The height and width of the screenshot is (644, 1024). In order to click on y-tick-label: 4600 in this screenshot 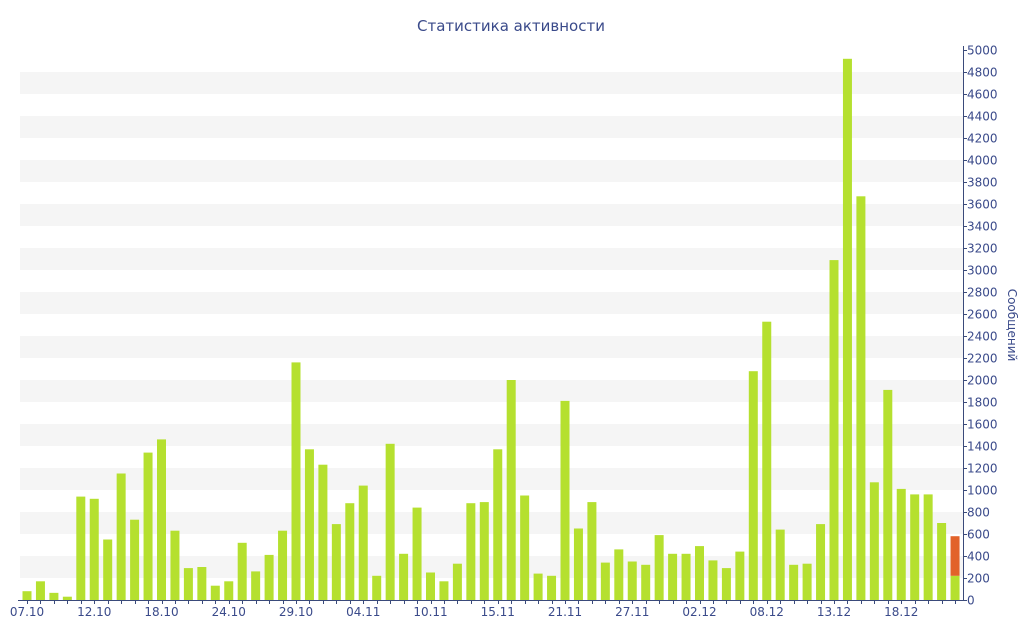, I will do `click(982, 95)`.